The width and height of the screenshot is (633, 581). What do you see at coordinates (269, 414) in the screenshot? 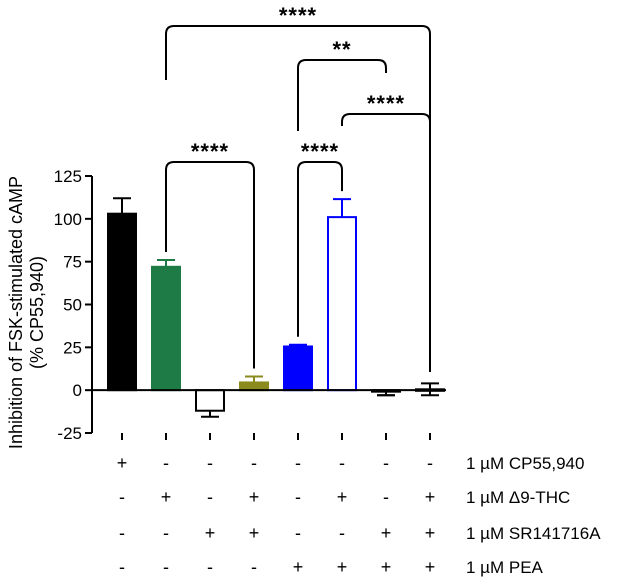
I see `x-axis` at bounding box center [269, 414].